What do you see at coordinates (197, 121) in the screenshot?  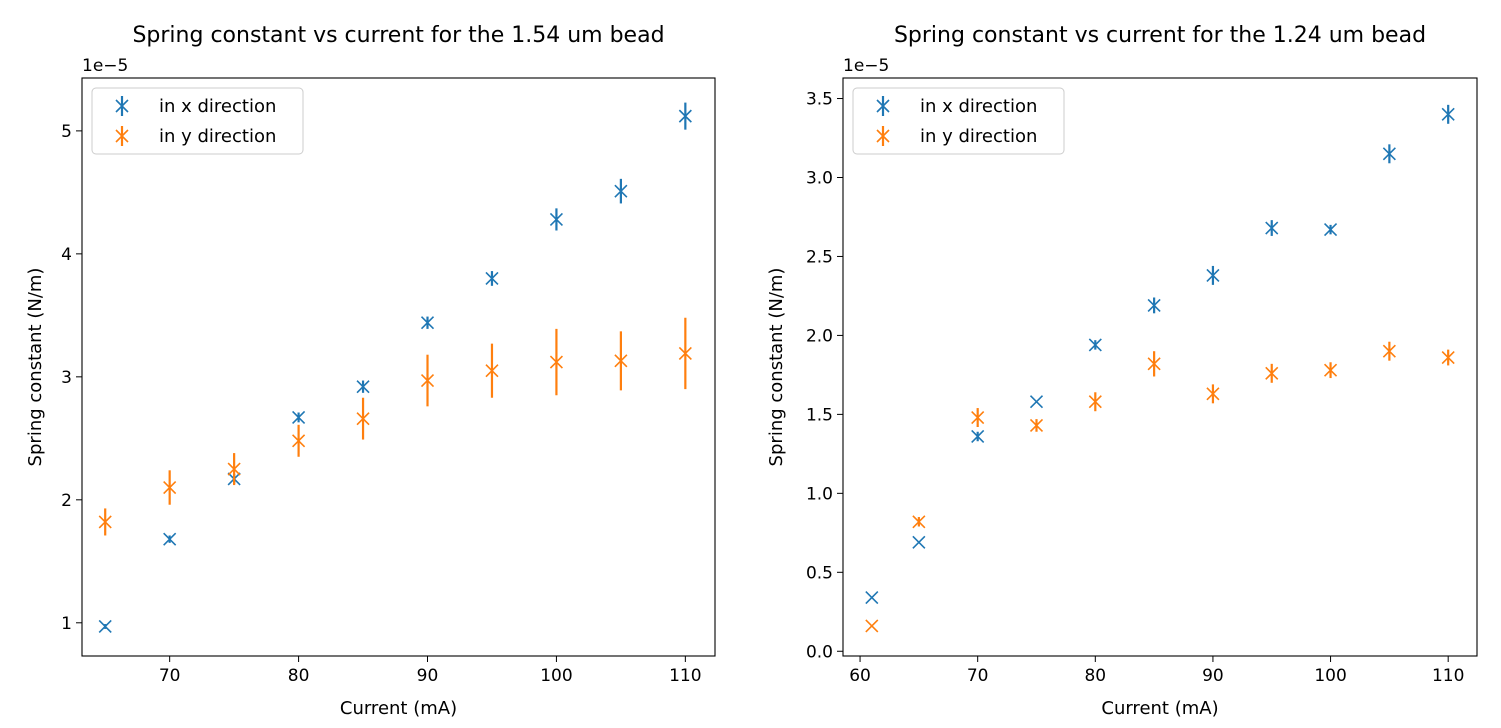 I see `chart-left-legend-box` at bounding box center [197, 121].